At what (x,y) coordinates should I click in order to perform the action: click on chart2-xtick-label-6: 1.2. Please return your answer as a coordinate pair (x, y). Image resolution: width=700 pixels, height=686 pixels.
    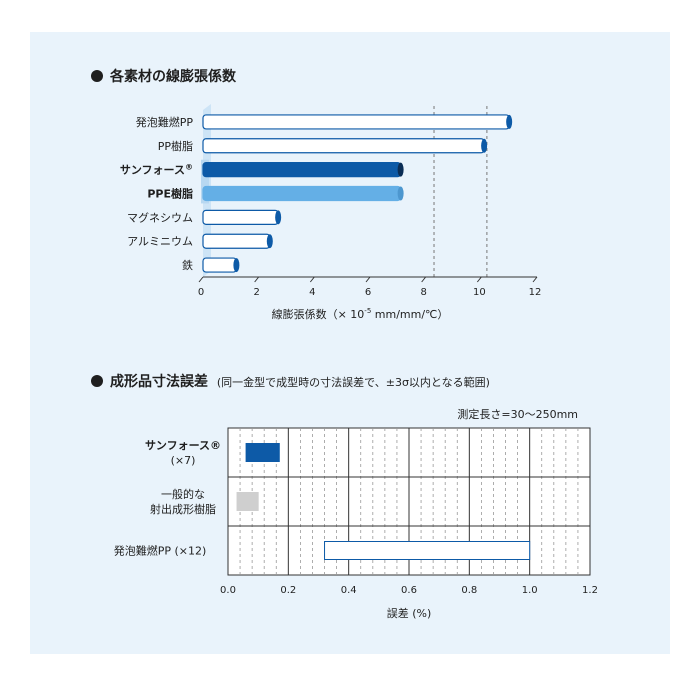
    Looking at the image, I should click on (590, 590).